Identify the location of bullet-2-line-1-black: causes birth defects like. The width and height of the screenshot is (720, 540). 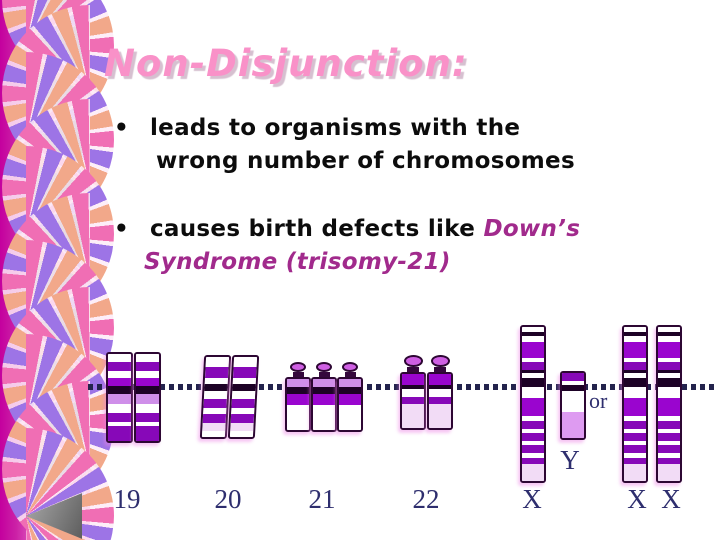
(317, 229).